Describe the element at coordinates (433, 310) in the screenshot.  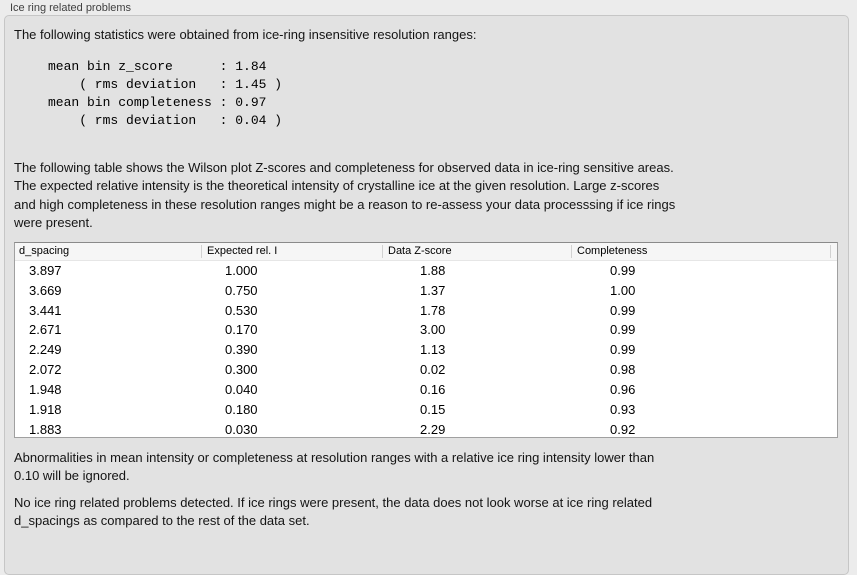
I see `table-cell: 1.78` at that location.